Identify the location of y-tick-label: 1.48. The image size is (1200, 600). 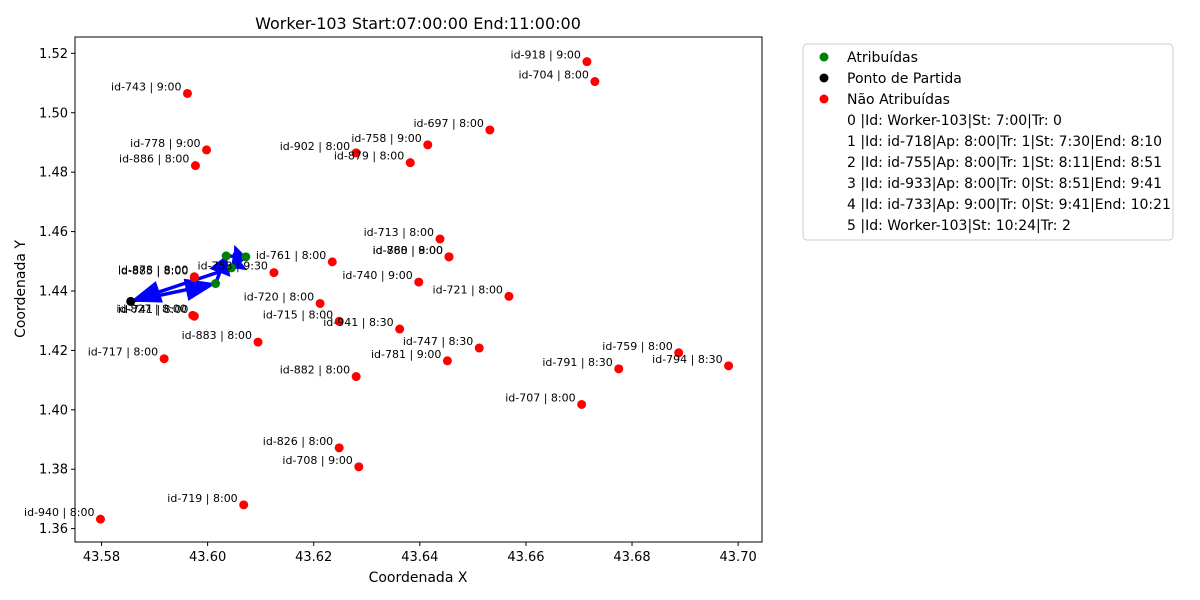
(53, 173).